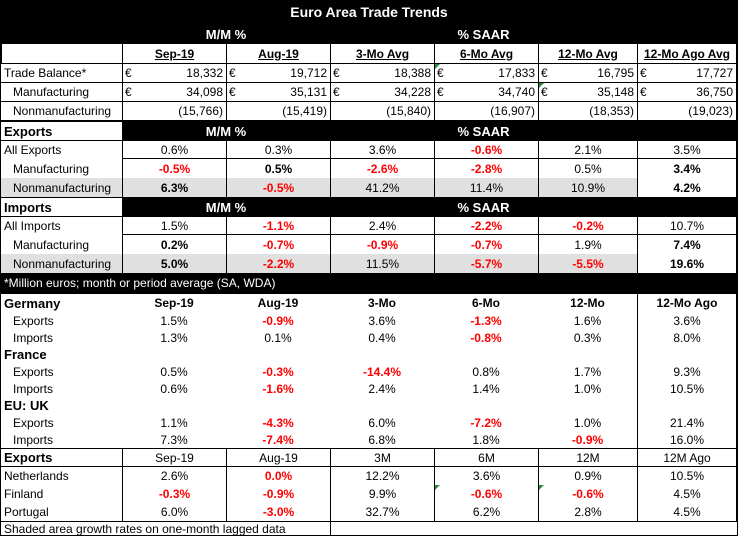  What do you see at coordinates (486, 422) in the screenshot?
I see `value-cell-text: -7.2%` at bounding box center [486, 422].